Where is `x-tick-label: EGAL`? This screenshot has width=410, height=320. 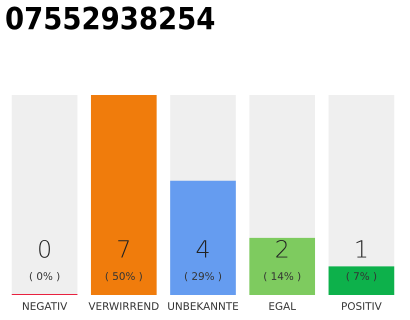
x-tick-label: EGAL is located at coordinates (282, 306).